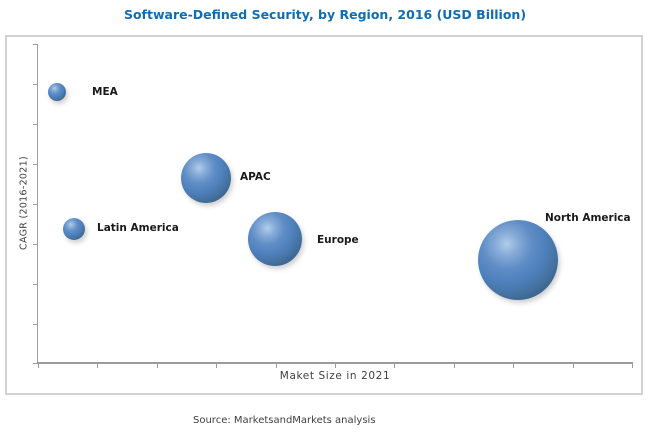 The width and height of the screenshot is (650, 436). I want to click on bubble-north-america, so click(518, 260).